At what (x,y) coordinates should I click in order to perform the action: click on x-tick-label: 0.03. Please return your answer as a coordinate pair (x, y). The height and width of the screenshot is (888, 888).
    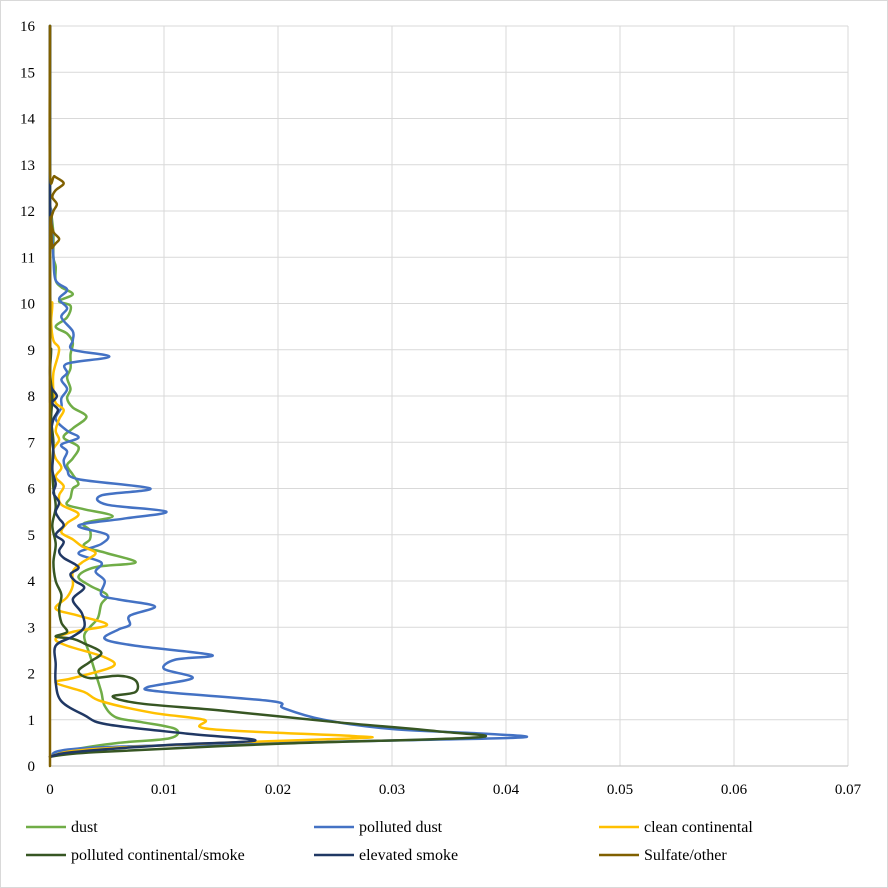
    Looking at the image, I should click on (392, 790).